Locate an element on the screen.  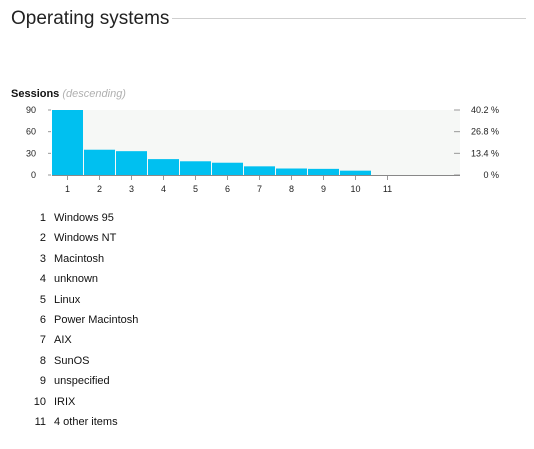
legend-item: 4 unknown is located at coordinates (84, 283).